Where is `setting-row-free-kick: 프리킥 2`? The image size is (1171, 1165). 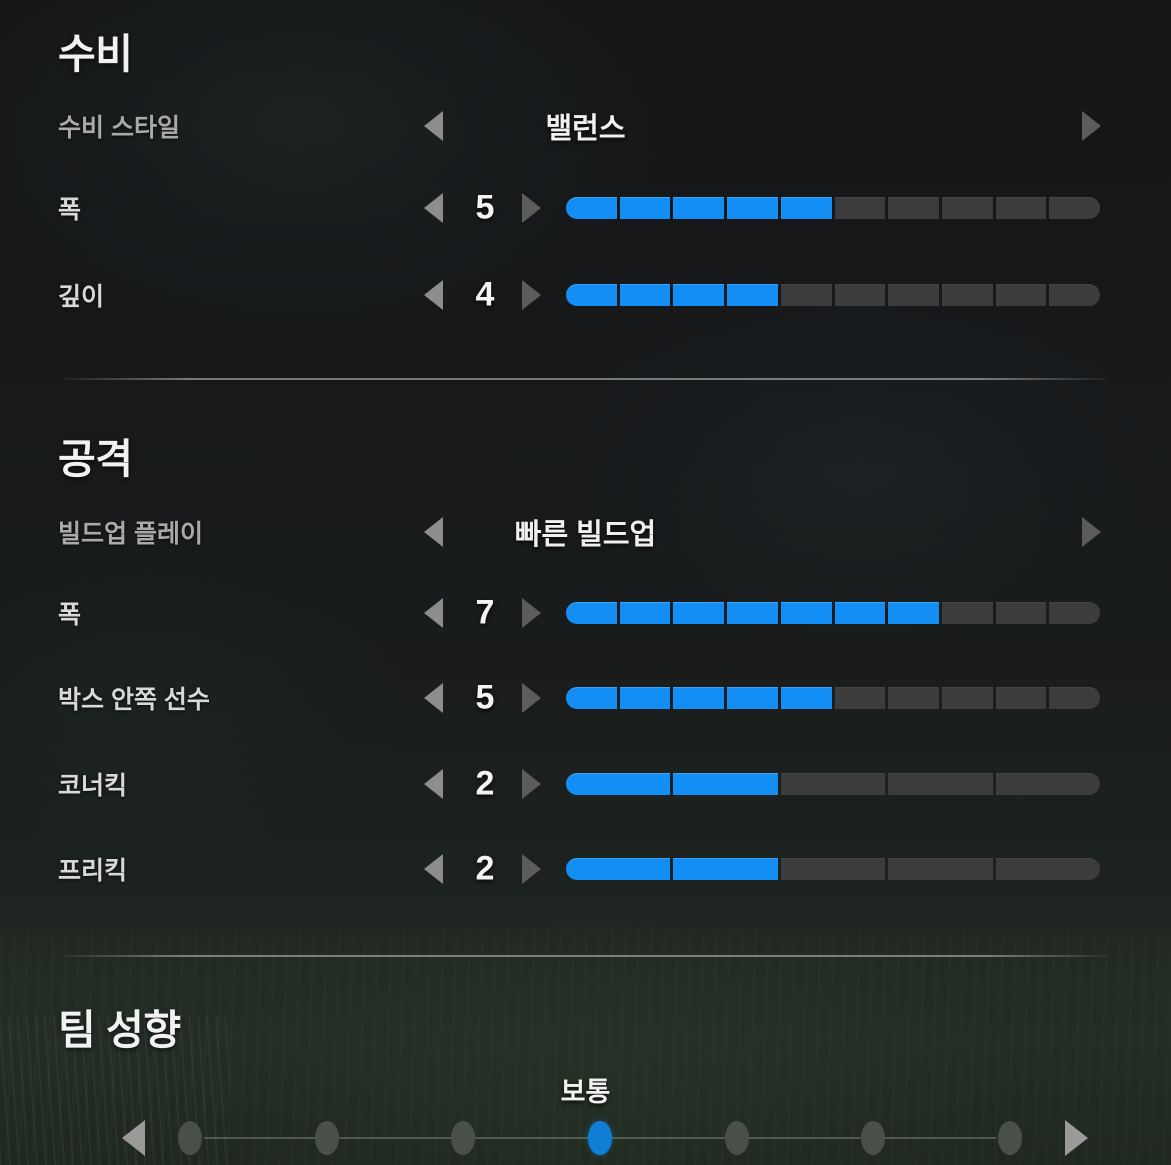
setting-row-free-kick: 프리킥 2 is located at coordinates (585, 869).